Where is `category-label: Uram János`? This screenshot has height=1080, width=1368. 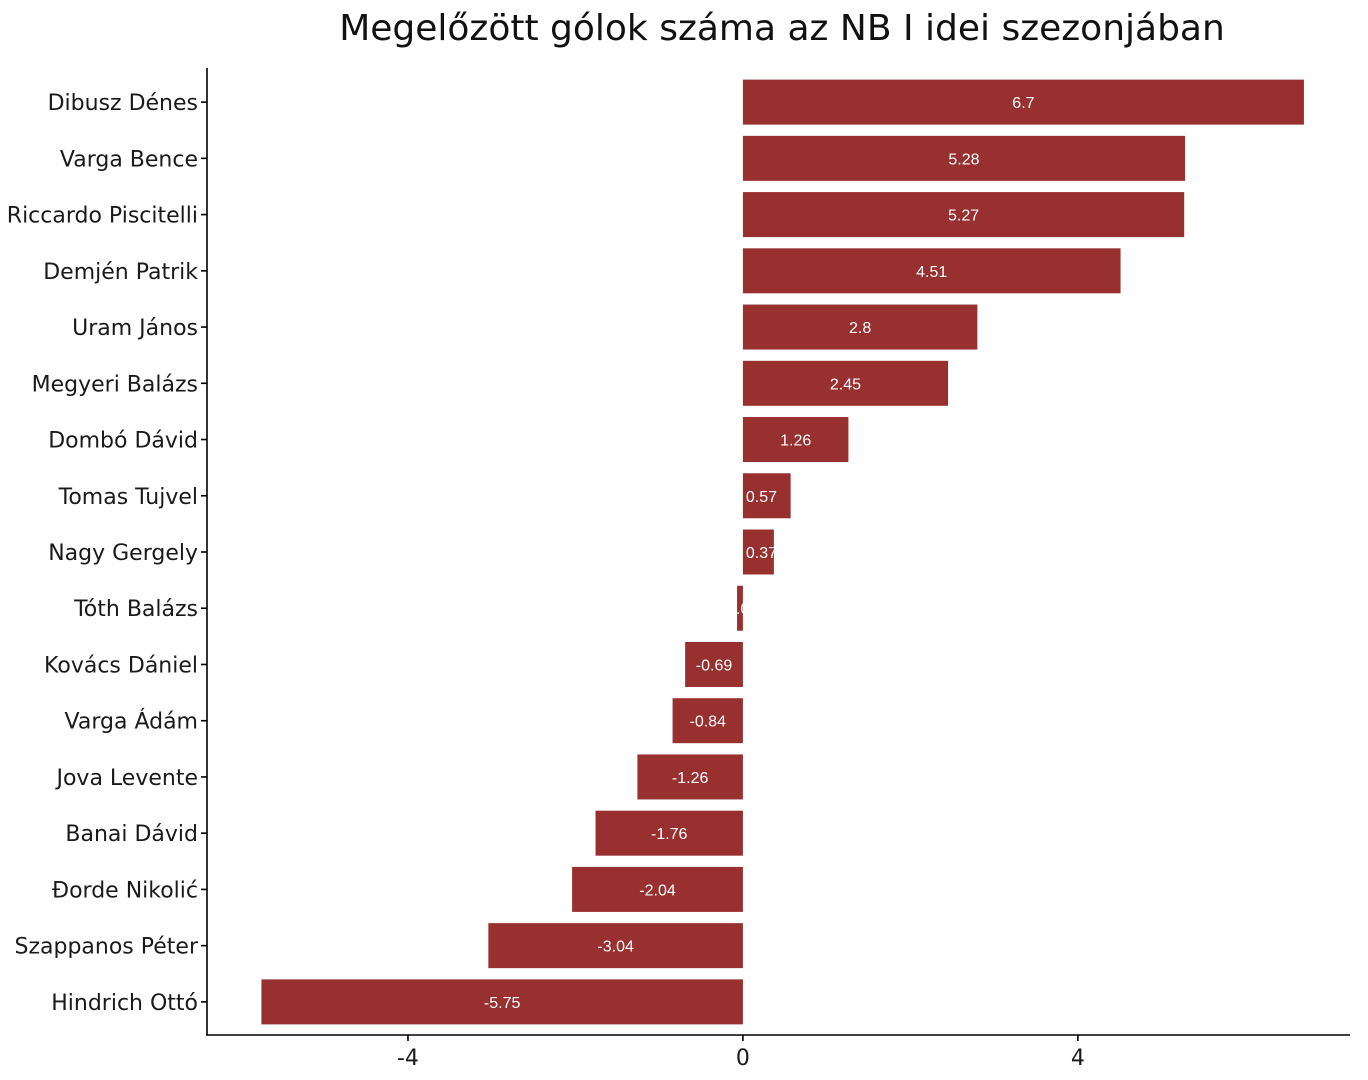
category-label: Uram János is located at coordinates (135, 328).